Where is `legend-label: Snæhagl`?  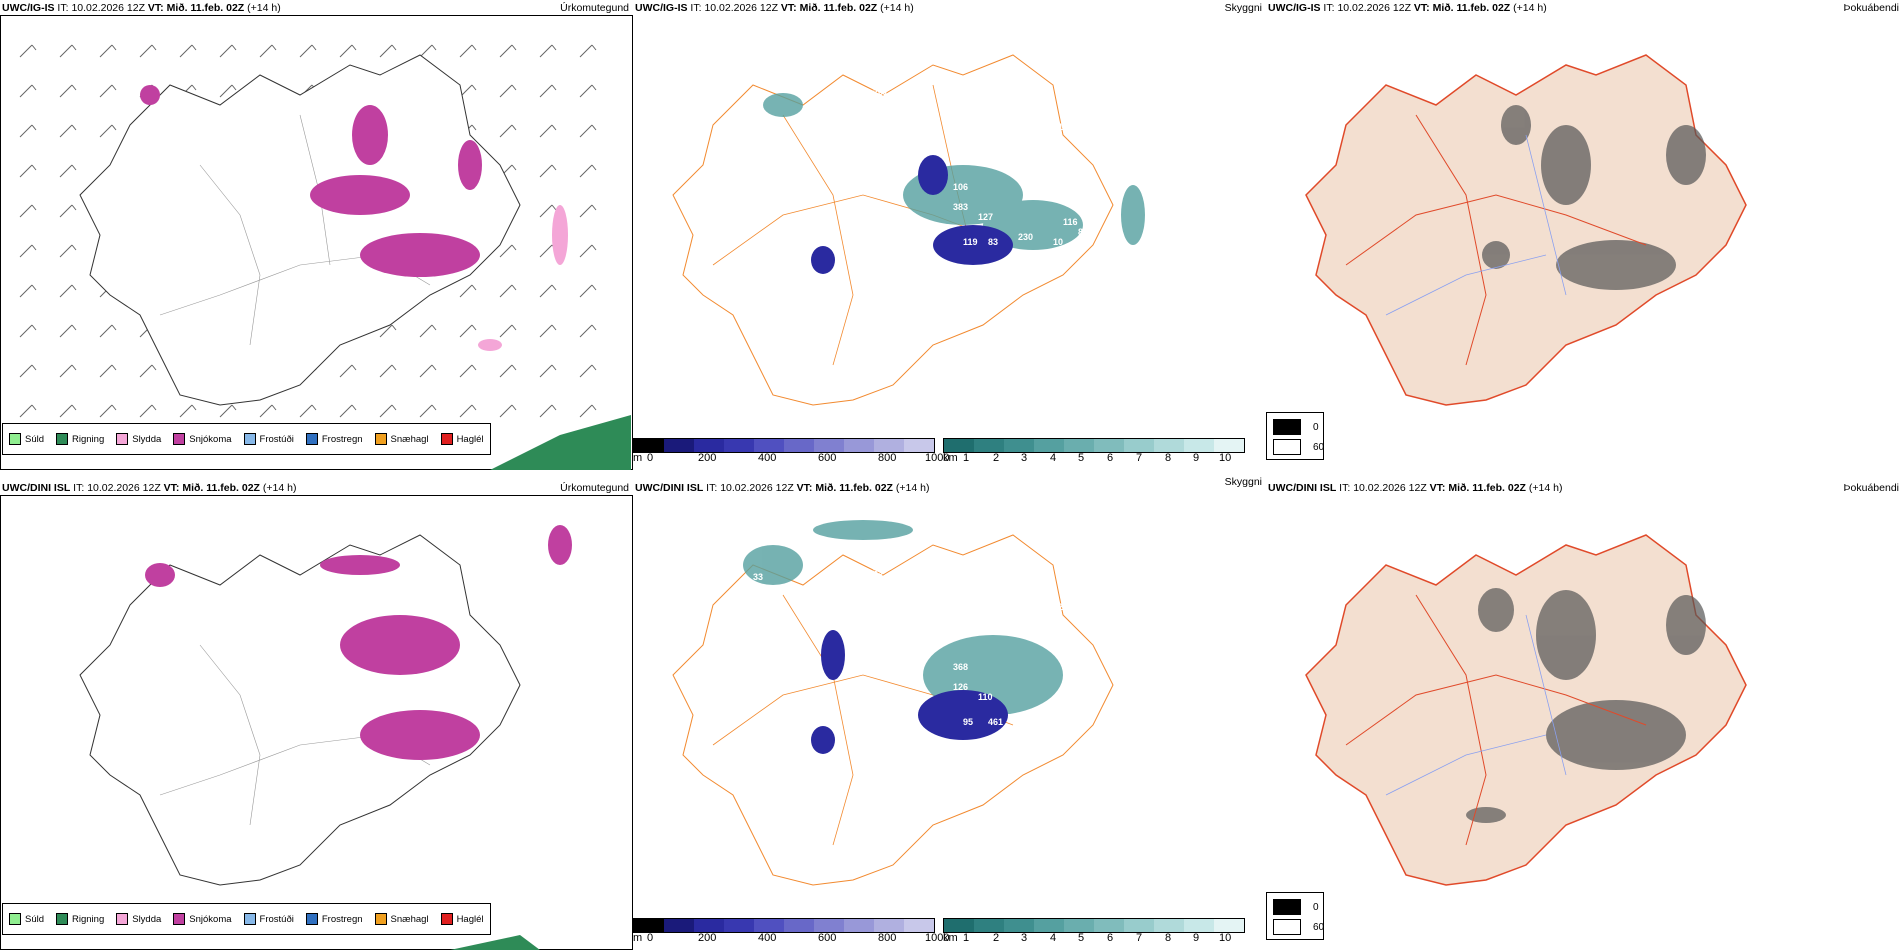 legend-label: Snæhagl is located at coordinates (409, 919).